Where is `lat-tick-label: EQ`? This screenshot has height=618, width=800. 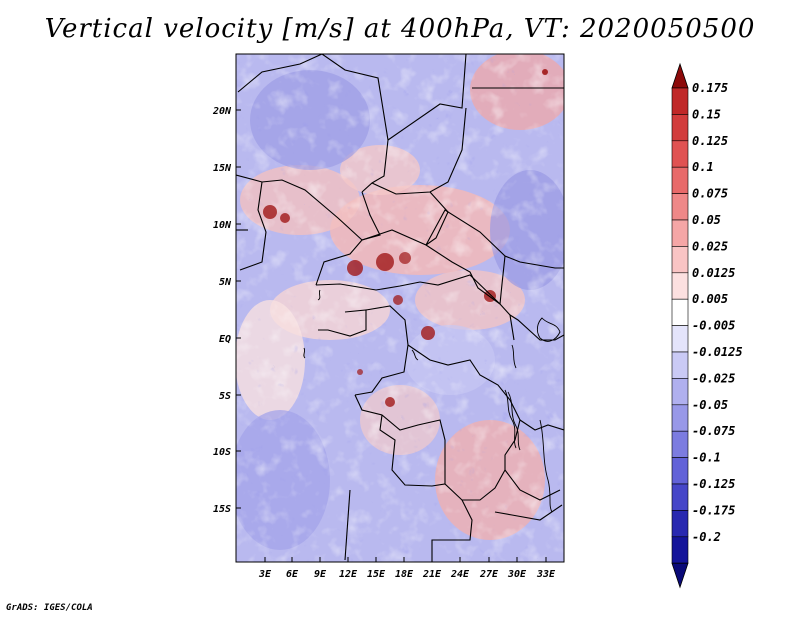
lat-tick-label: EQ is located at coordinates (225, 339).